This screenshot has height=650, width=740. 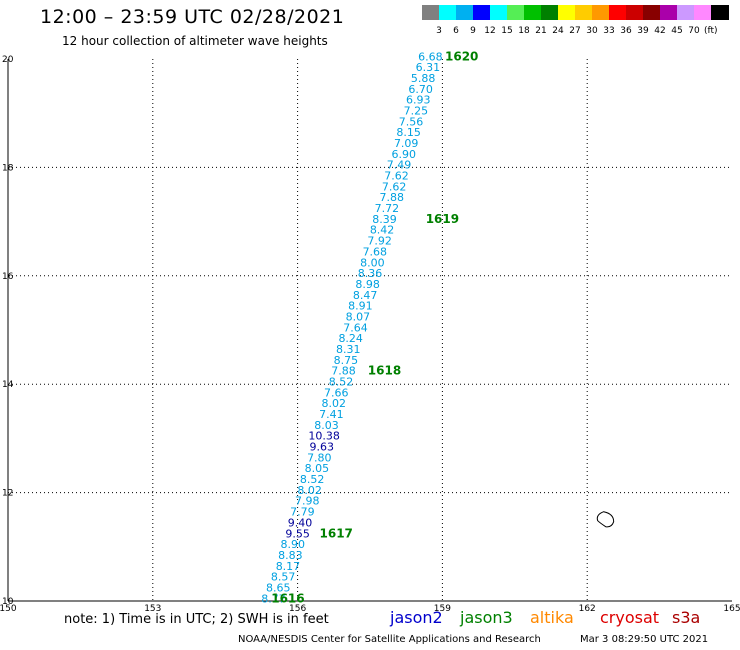 What do you see at coordinates (324, 436) in the screenshot?
I see `swh-value-label: 10.38` at bounding box center [324, 436].